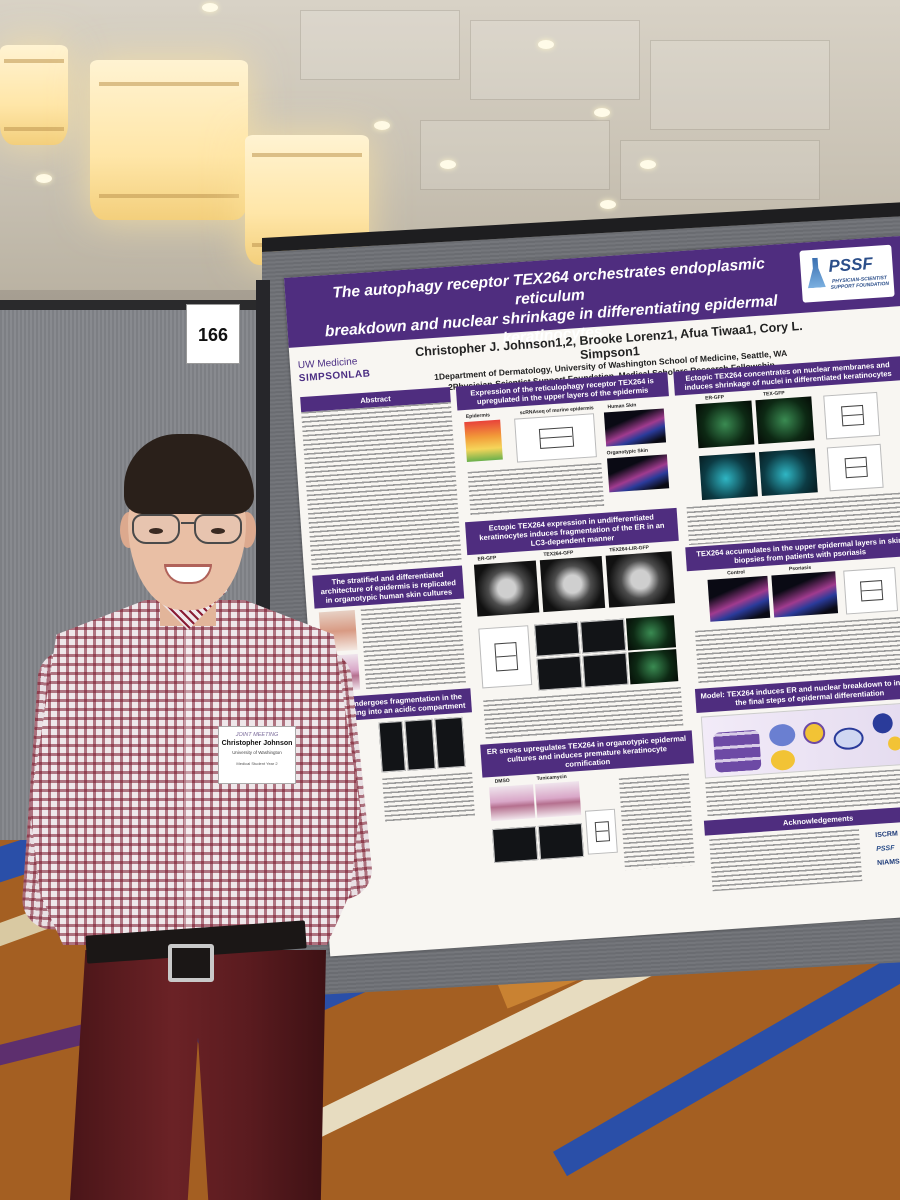 The width and height of the screenshot is (900, 1200). Describe the element at coordinates (188, 528) in the screenshot. I see `eyeglasses` at that location.